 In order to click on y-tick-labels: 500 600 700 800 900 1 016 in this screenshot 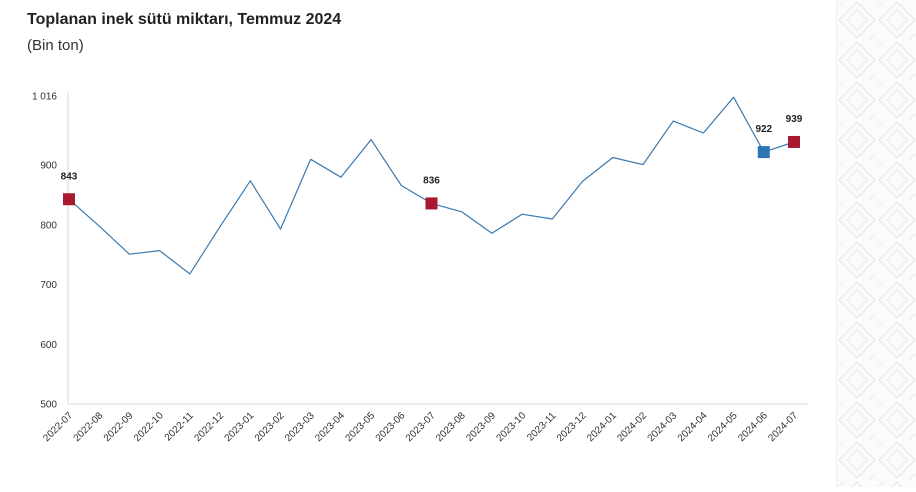, I will do `click(44, 251)`.